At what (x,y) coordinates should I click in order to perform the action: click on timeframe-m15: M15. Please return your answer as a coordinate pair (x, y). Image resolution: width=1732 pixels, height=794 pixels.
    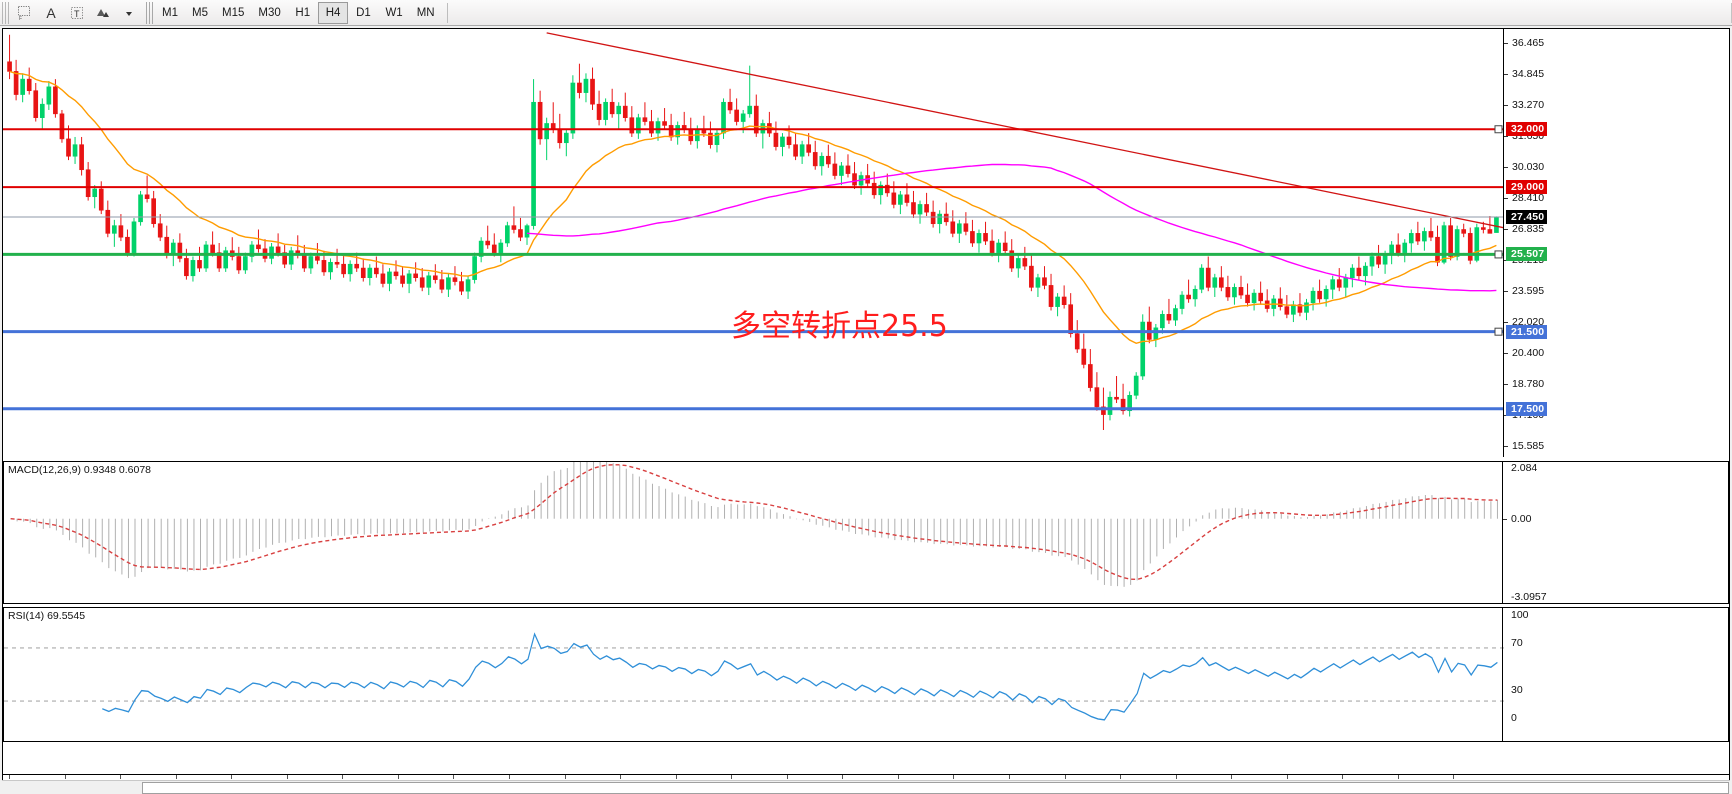
    Looking at the image, I should click on (233, 12).